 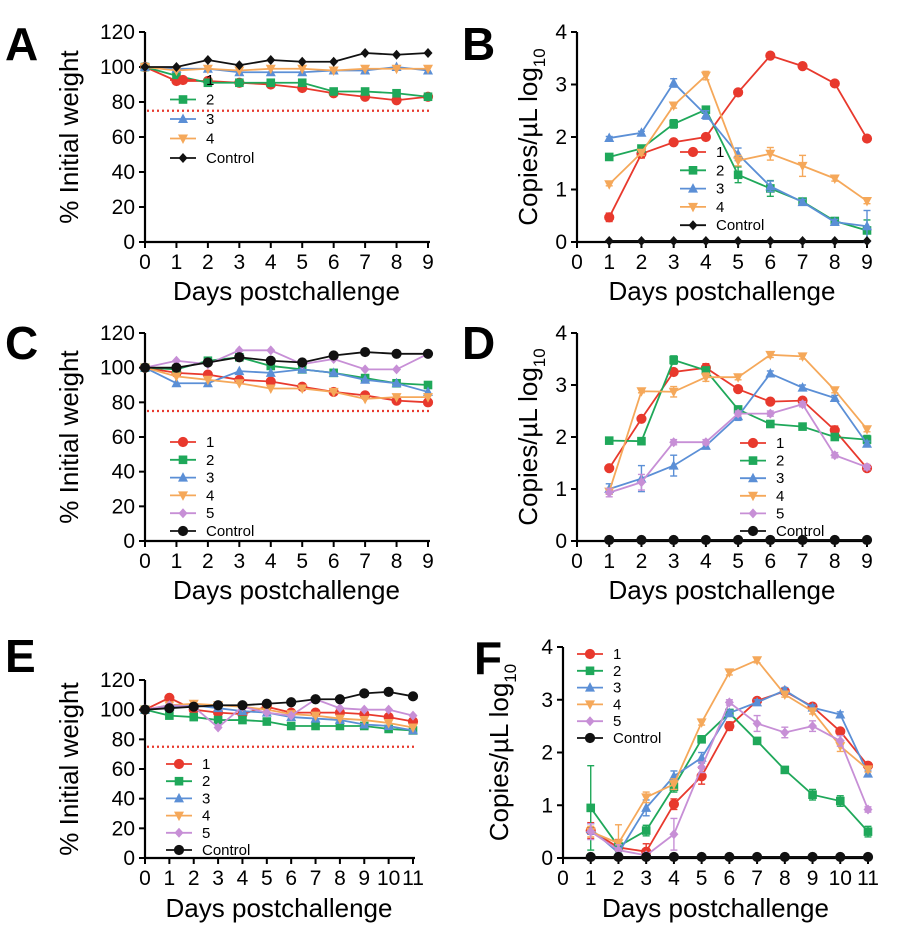 I want to click on y-tick-label: 2, so click(x=561, y=137).